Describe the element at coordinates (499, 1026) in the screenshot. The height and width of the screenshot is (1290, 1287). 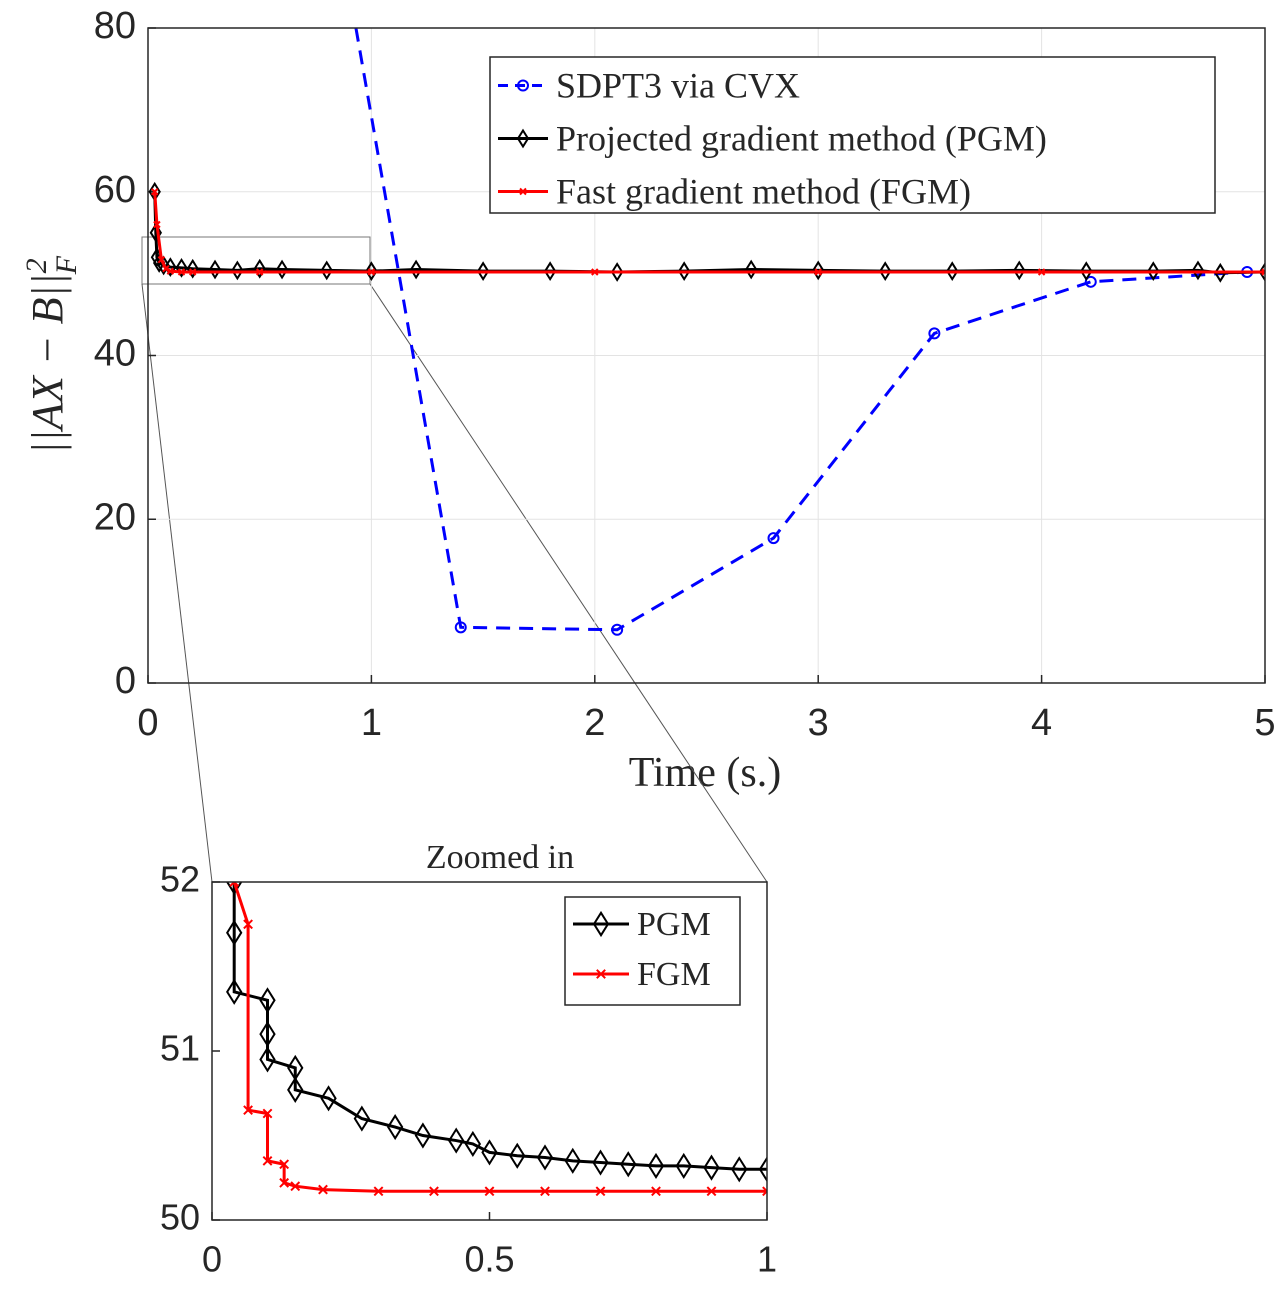
I see `series-line` at that location.